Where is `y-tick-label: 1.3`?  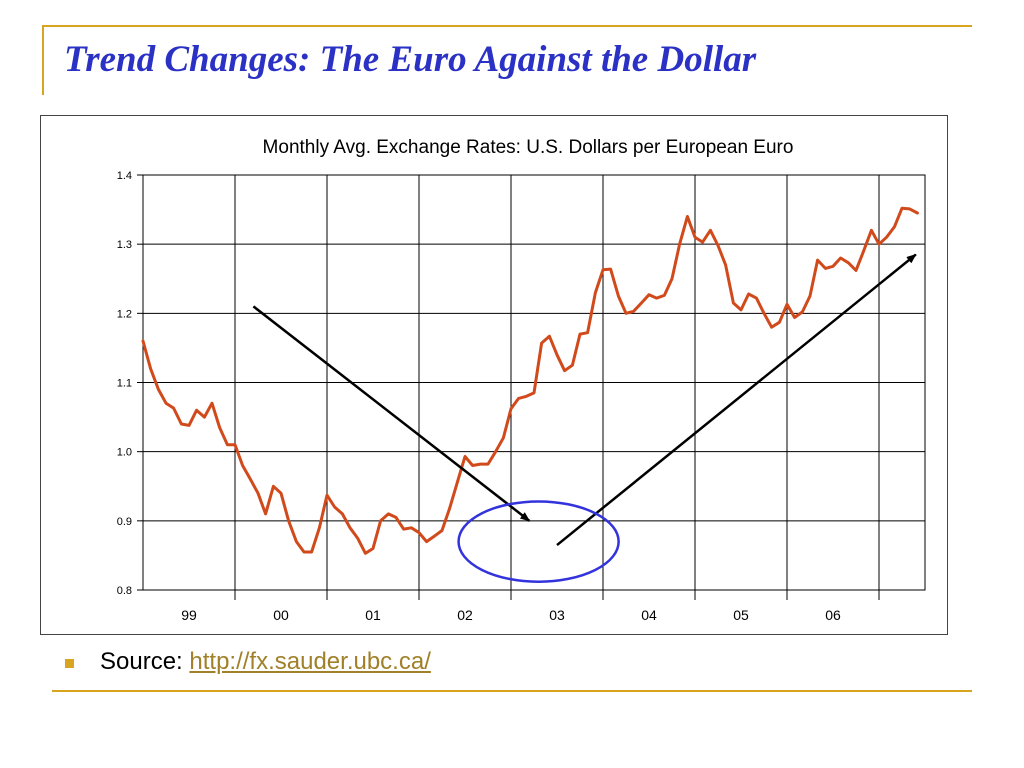
y-tick-label: 1.3 is located at coordinates (124, 245).